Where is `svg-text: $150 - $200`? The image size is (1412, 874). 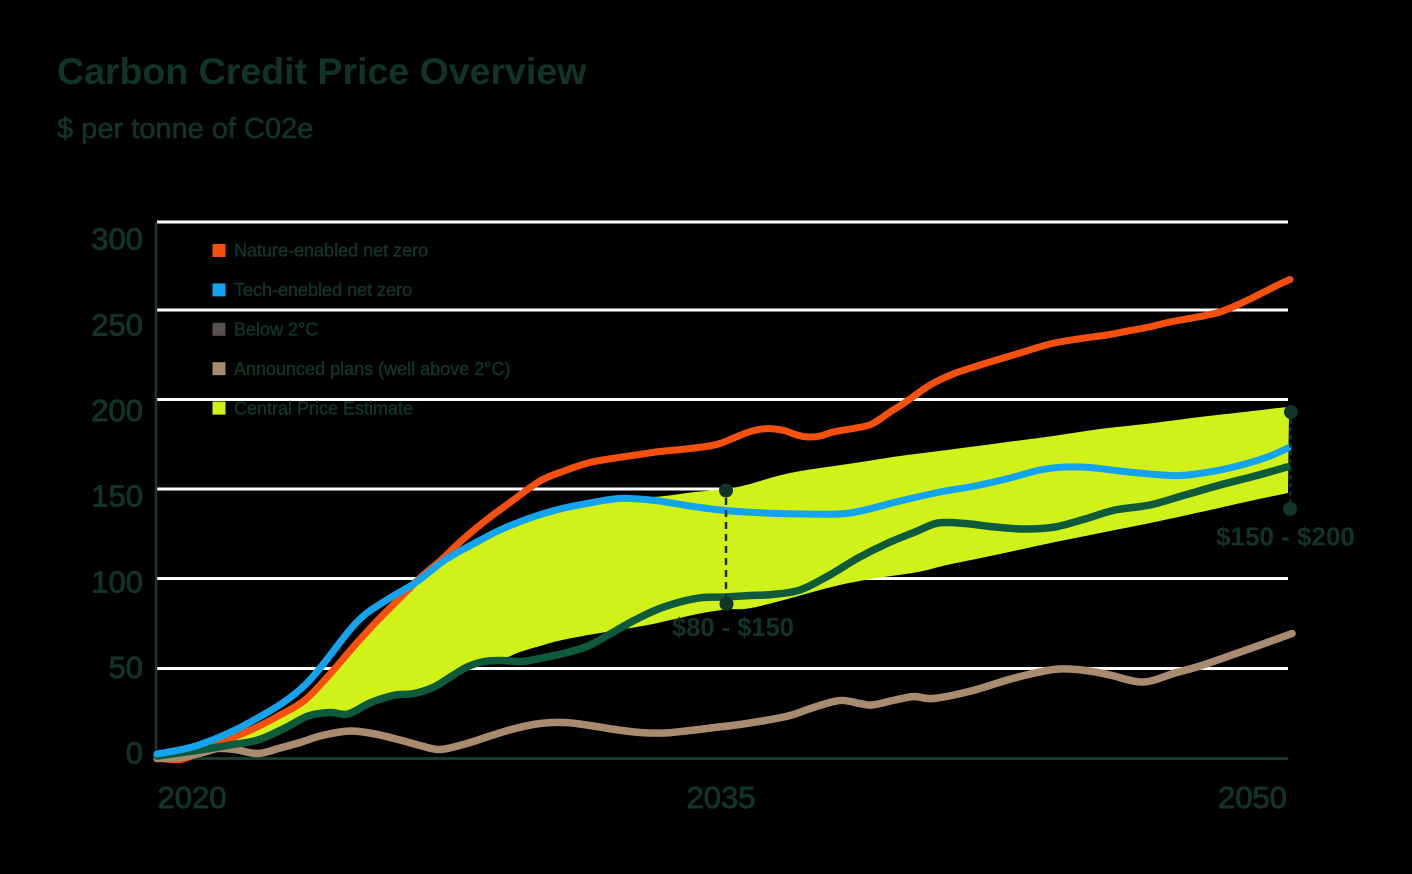 svg-text: $150 - $200 is located at coordinates (1285, 537).